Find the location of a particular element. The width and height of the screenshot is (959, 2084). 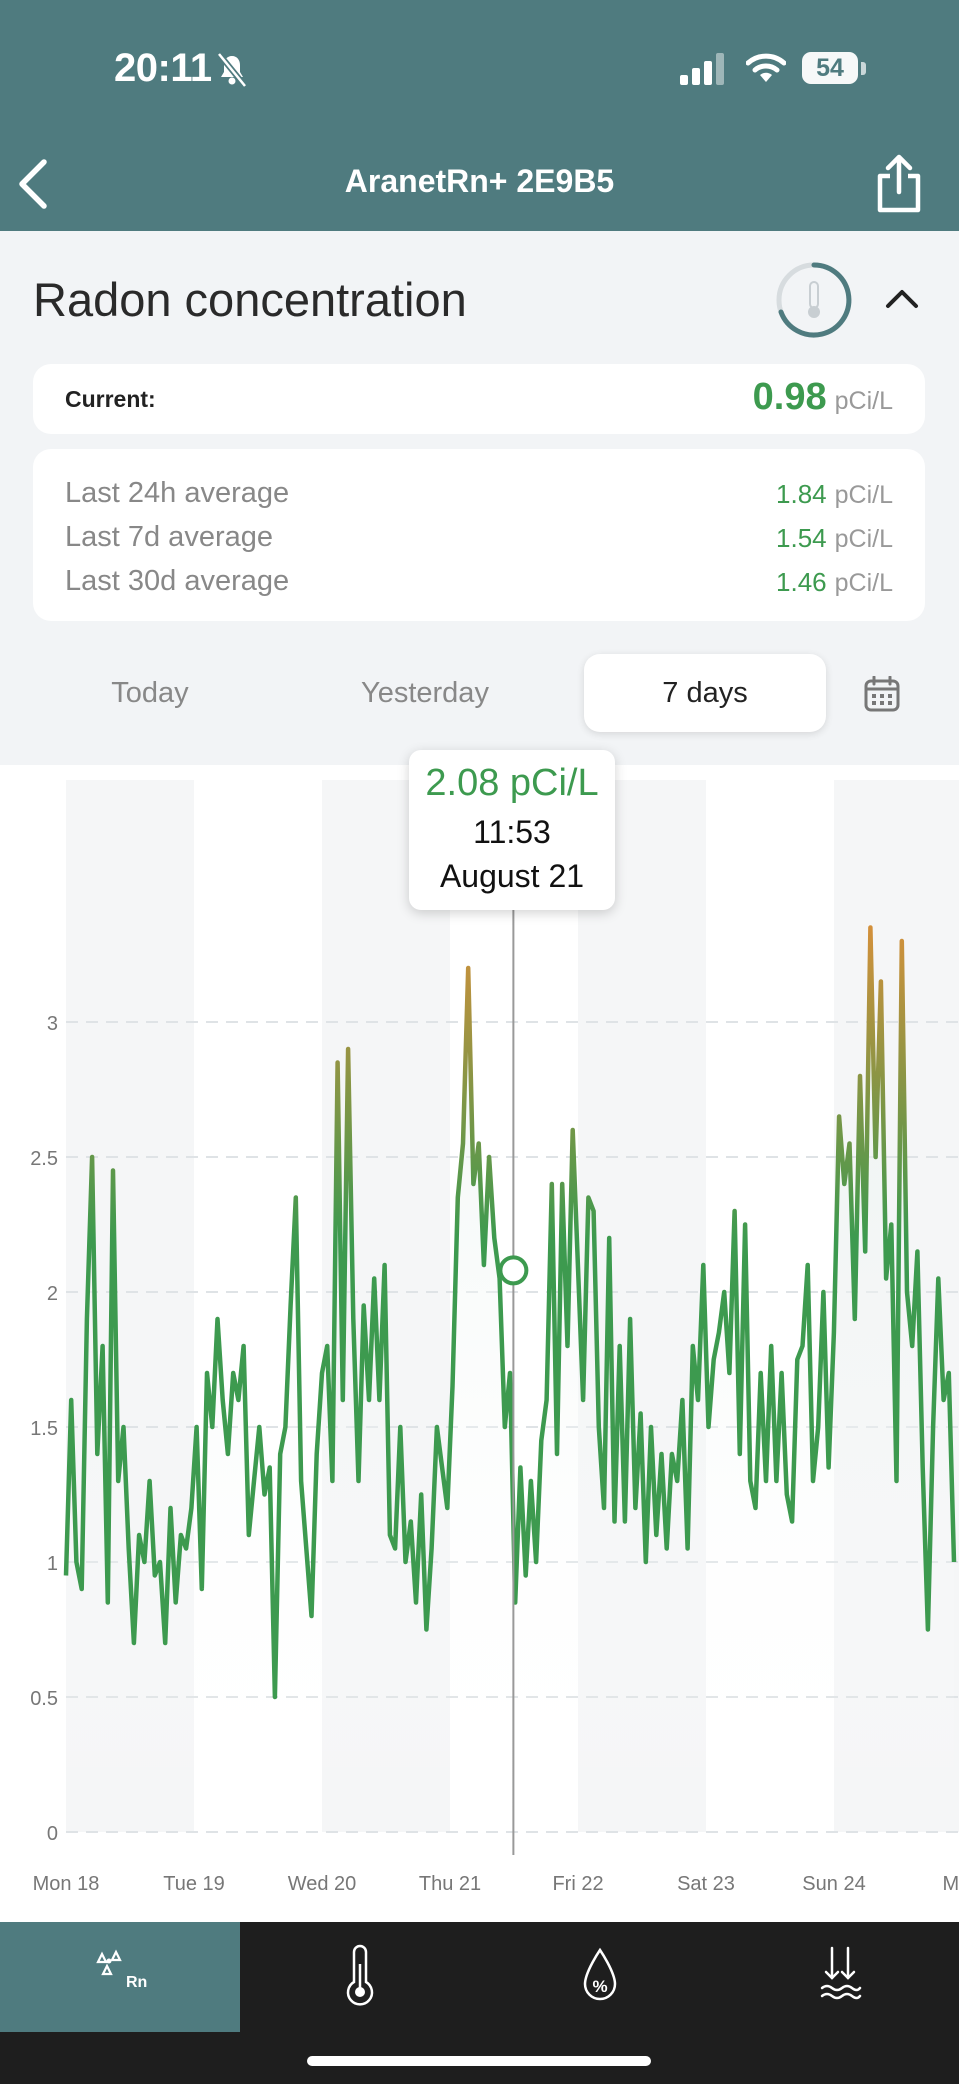

bell-slash-icon is located at coordinates (232, 70).